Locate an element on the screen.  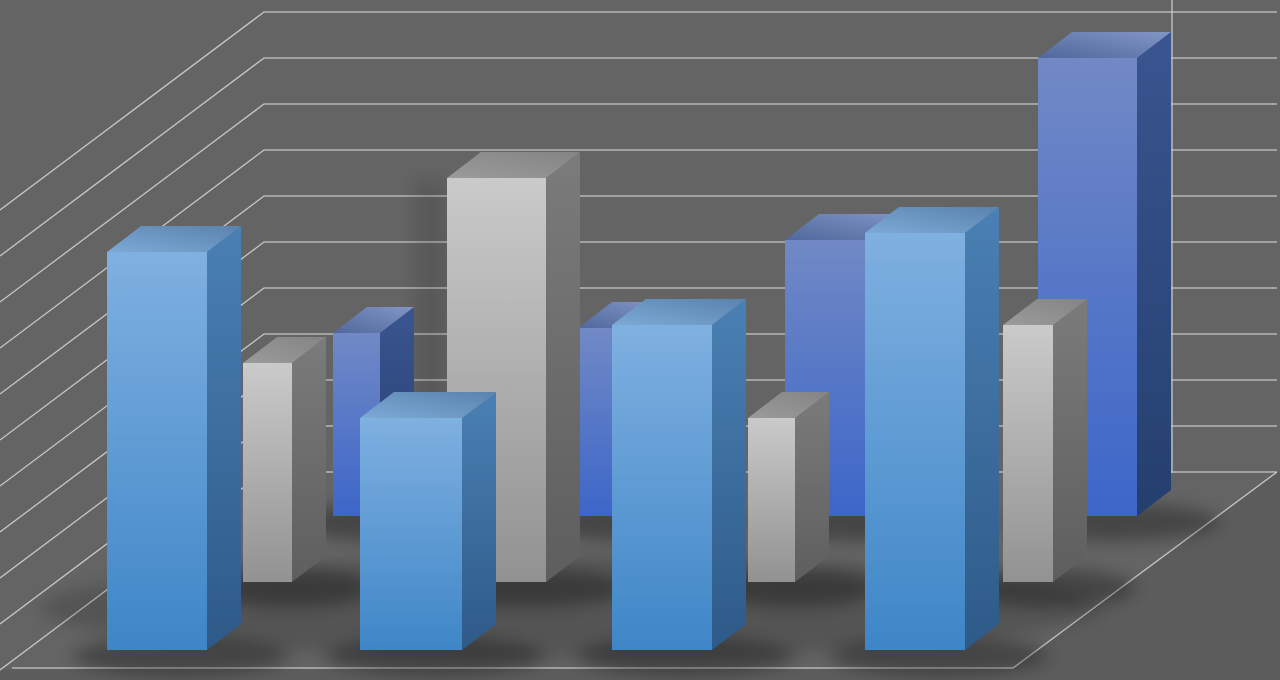
bar-front-group1 is located at coordinates (174, 438).